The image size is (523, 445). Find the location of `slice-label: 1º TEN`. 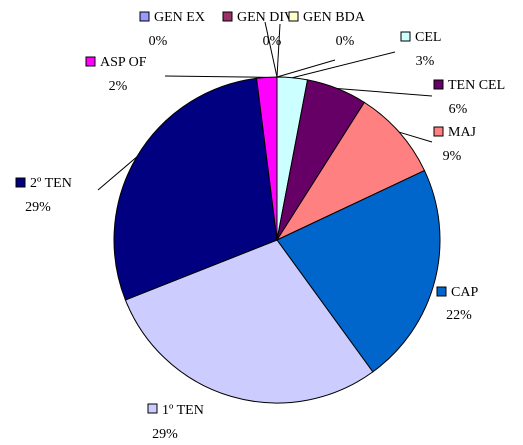

slice-label: 1º TEN is located at coordinates (183, 410).